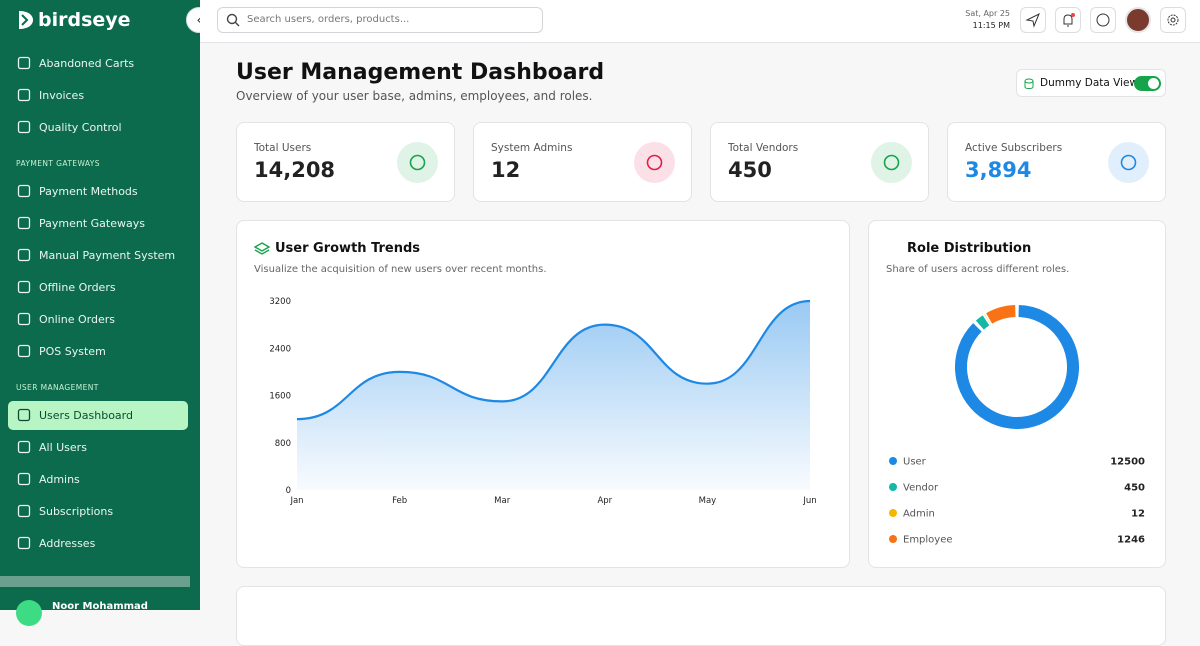  What do you see at coordinates (345, 162) in the screenshot?
I see `stat-card: Total Users 14,208` at bounding box center [345, 162].